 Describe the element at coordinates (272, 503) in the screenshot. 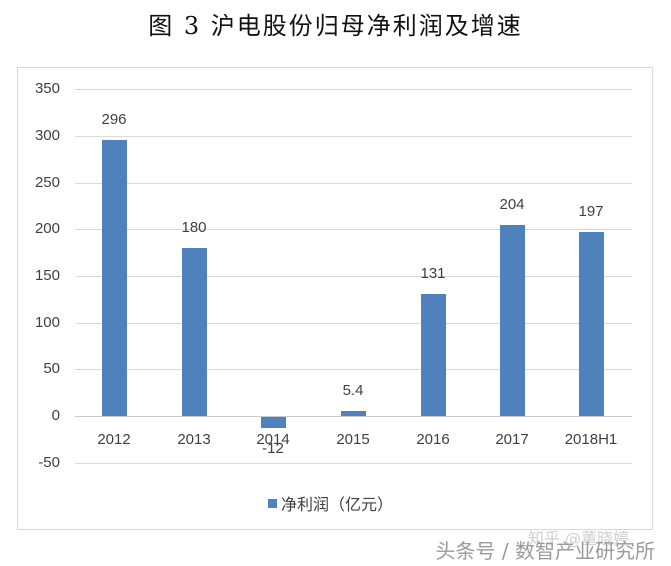

I see `legend-swatch-icon` at that location.